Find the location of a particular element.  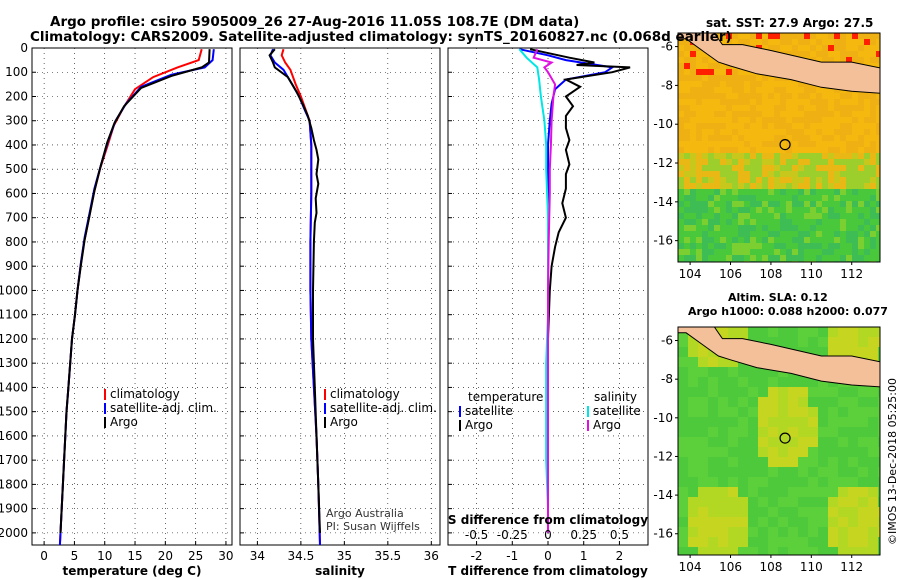

x-tick-label-2: 0.5 is located at coordinates (619, 535).